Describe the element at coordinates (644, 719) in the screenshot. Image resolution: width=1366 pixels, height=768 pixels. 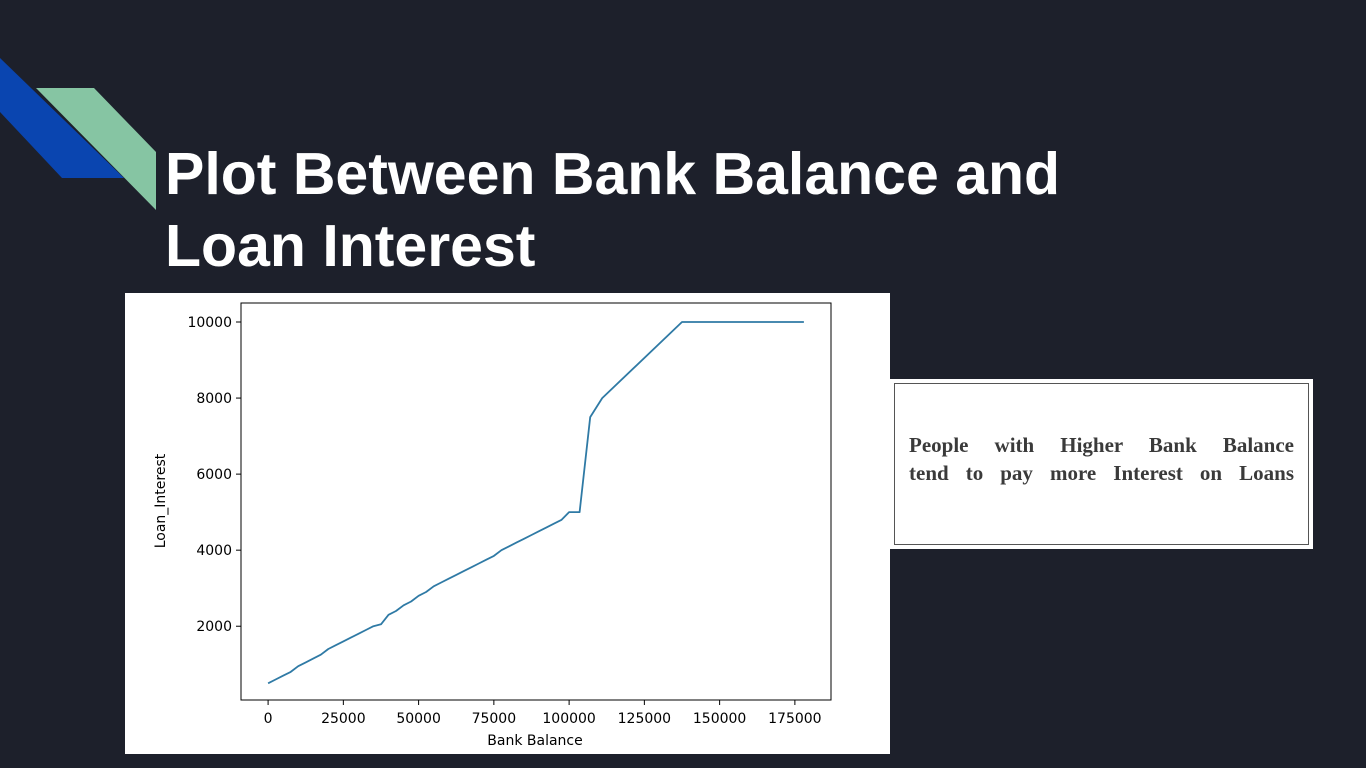
I see `x-tick-label: 125000` at that location.